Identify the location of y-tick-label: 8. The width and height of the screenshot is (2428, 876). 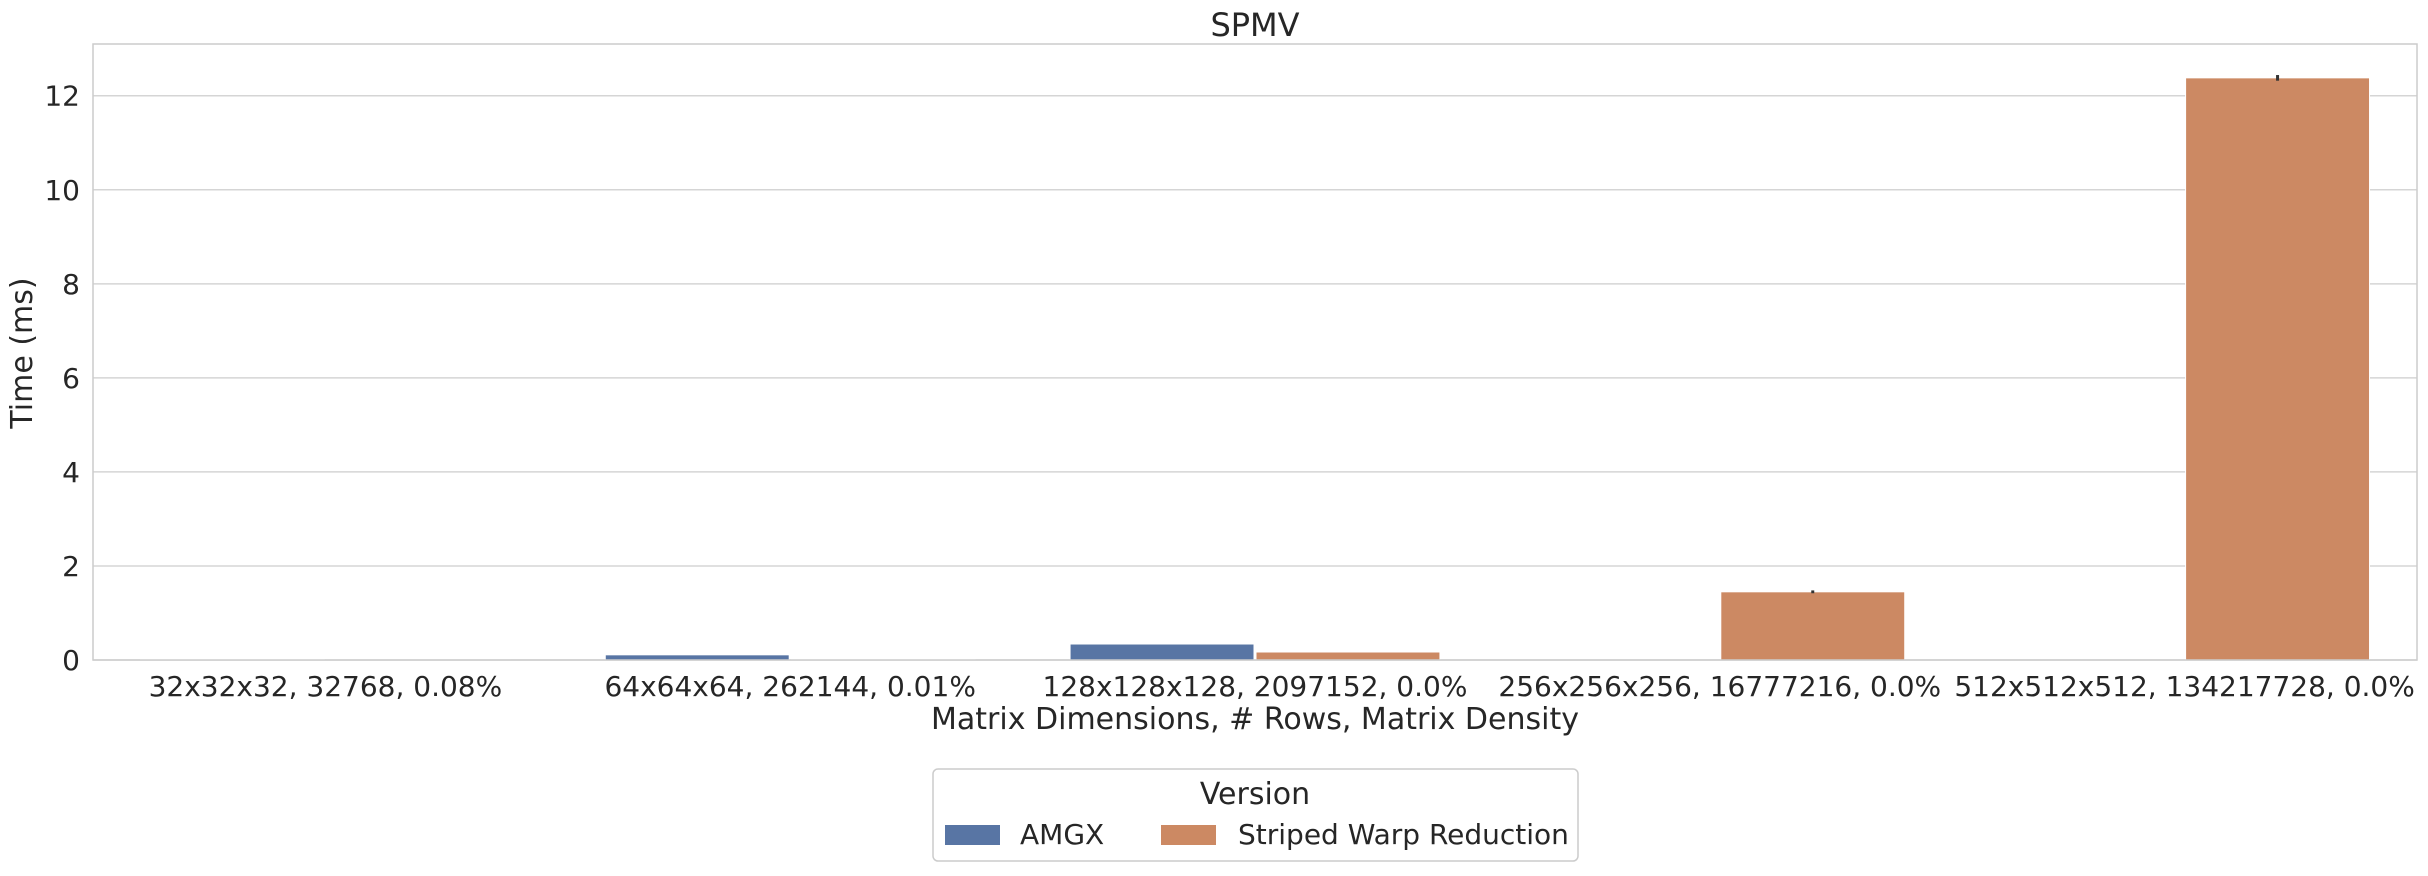
(71, 284).